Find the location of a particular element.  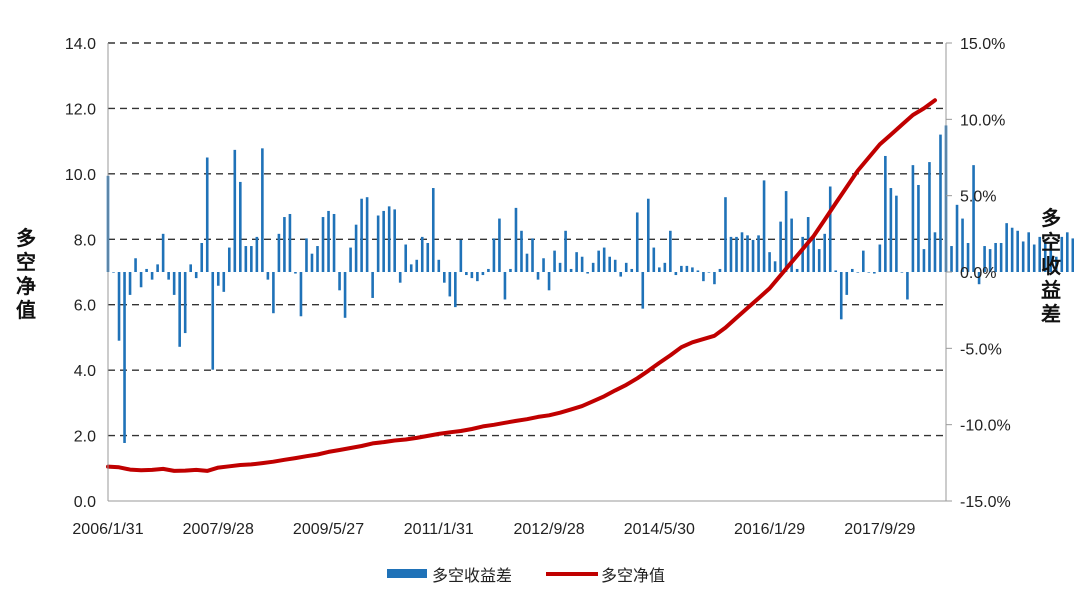

left-axis-title-text: 多空净值 is located at coordinates (26, 274).